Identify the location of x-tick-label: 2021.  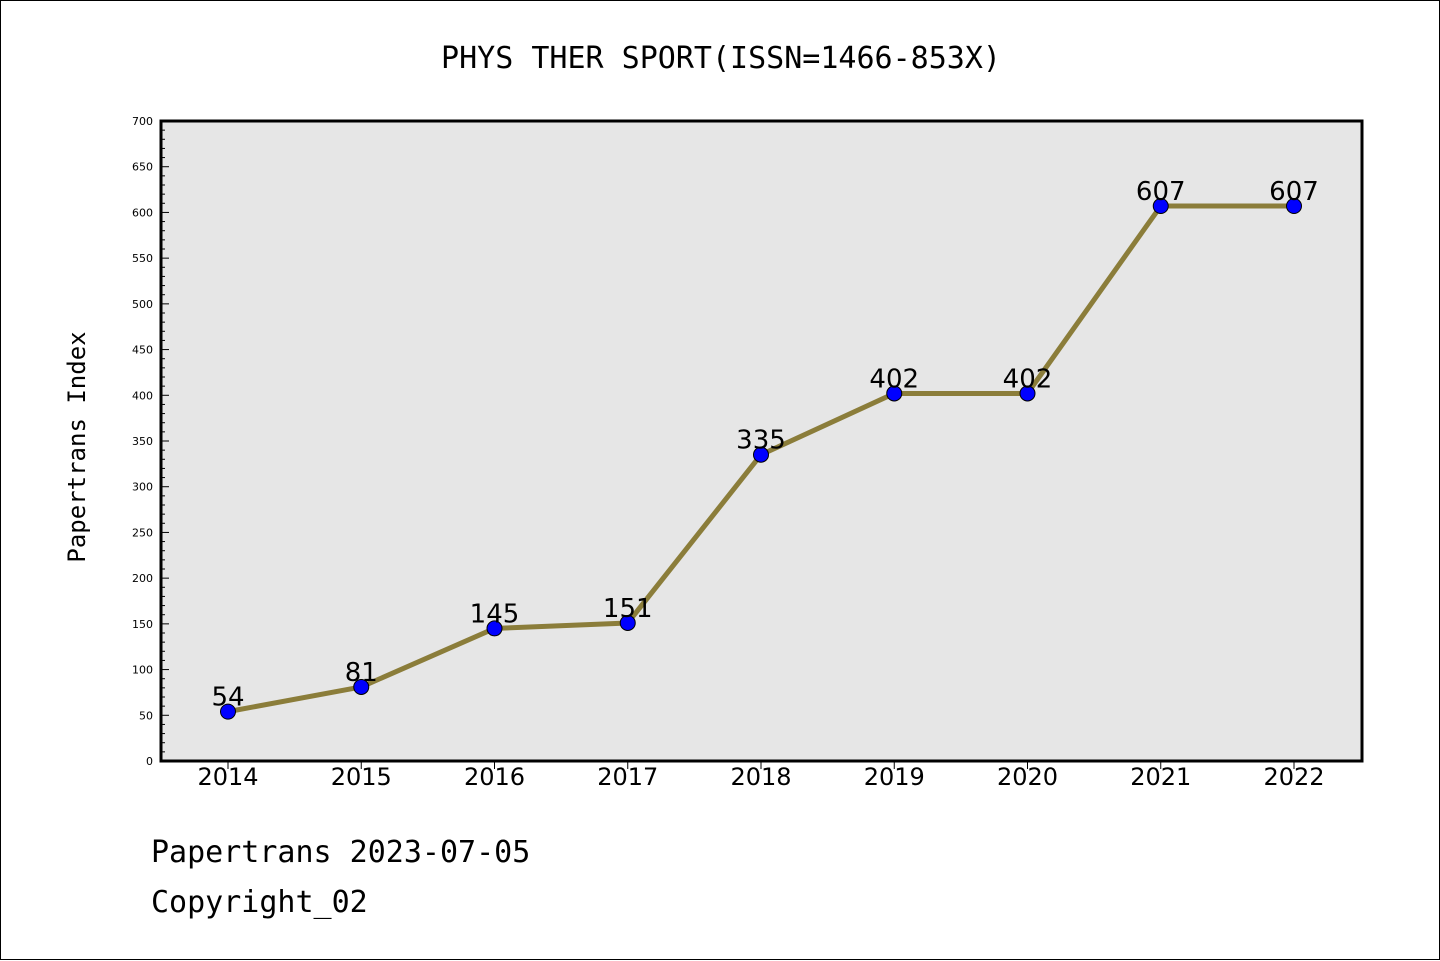
(1160, 777).